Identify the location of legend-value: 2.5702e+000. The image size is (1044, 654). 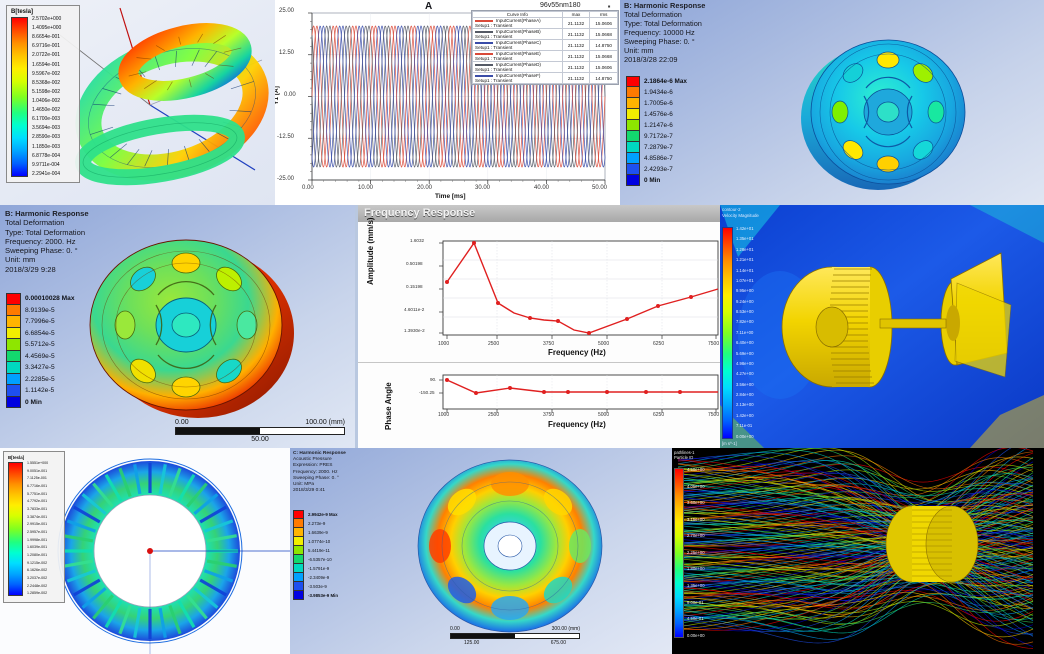
(47, 19).